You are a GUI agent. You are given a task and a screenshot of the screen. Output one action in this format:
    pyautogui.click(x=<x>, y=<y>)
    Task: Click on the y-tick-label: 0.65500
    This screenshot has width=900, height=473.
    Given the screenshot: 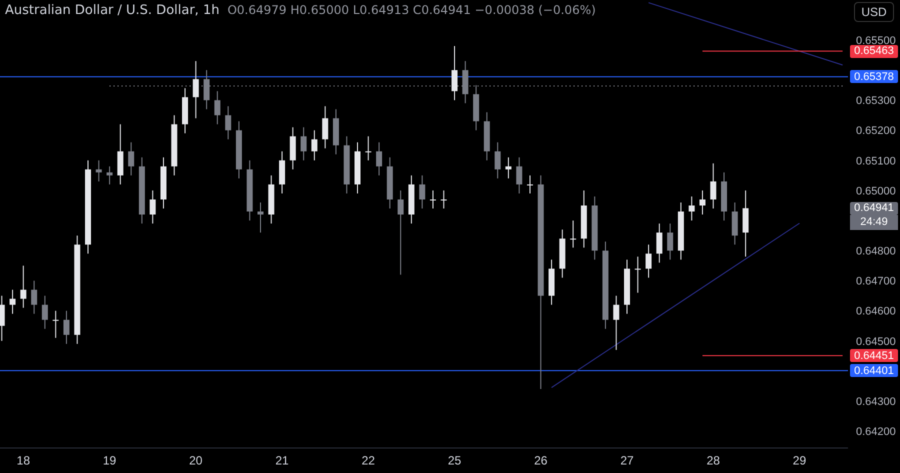 What is the action you would take?
    pyautogui.click(x=876, y=40)
    